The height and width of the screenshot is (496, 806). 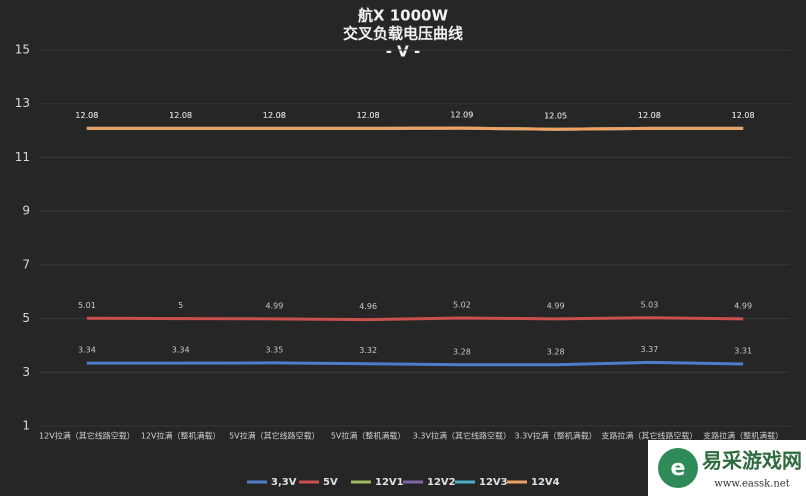 What do you see at coordinates (556, 436) in the screenshot?
I see `x-tick-label: 3.3V拉满（整机满载）` at bounding box center [556, 436].